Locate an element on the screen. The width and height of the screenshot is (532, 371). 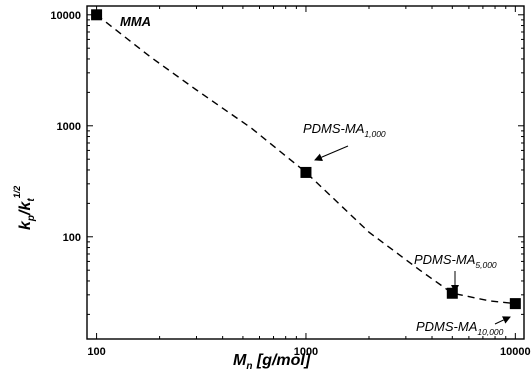
annotation-pdms-ma-5000: PDMS-MA5,000 is located at coordinates (455, 261).